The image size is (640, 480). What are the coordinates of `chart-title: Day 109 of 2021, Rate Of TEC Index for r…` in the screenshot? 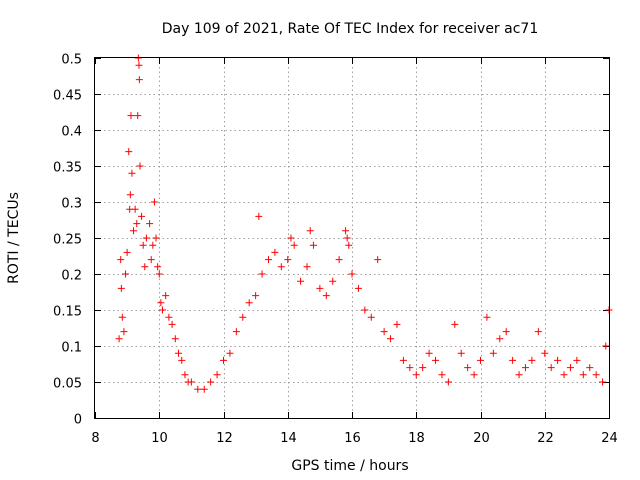 It's located at (350, 29).